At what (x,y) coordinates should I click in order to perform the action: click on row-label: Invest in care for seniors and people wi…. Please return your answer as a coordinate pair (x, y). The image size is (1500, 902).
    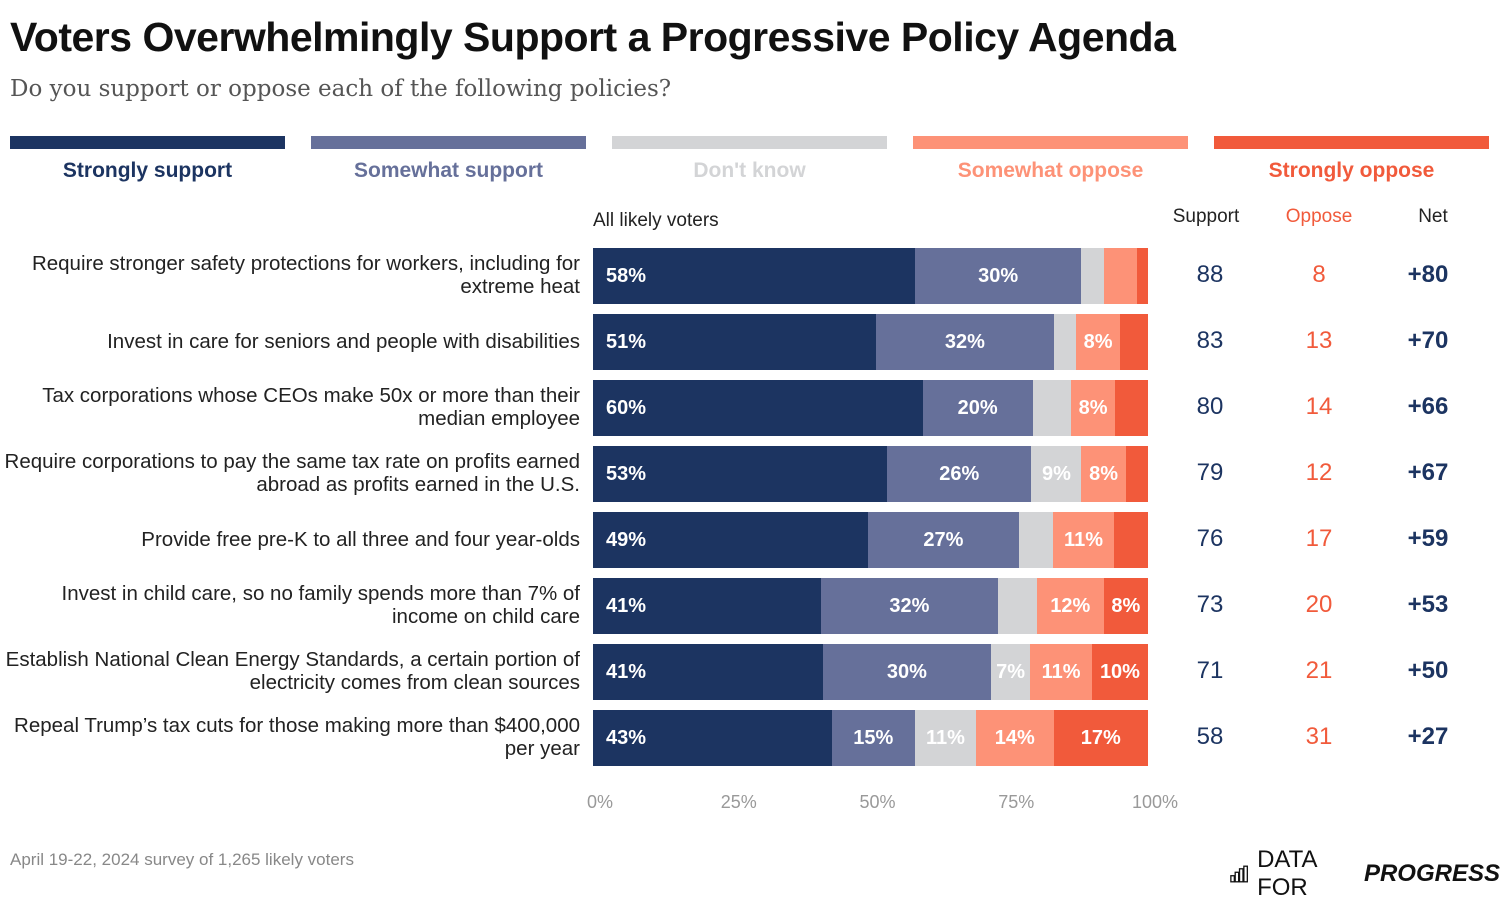
    Looking at the image, I should click on (343, 341).